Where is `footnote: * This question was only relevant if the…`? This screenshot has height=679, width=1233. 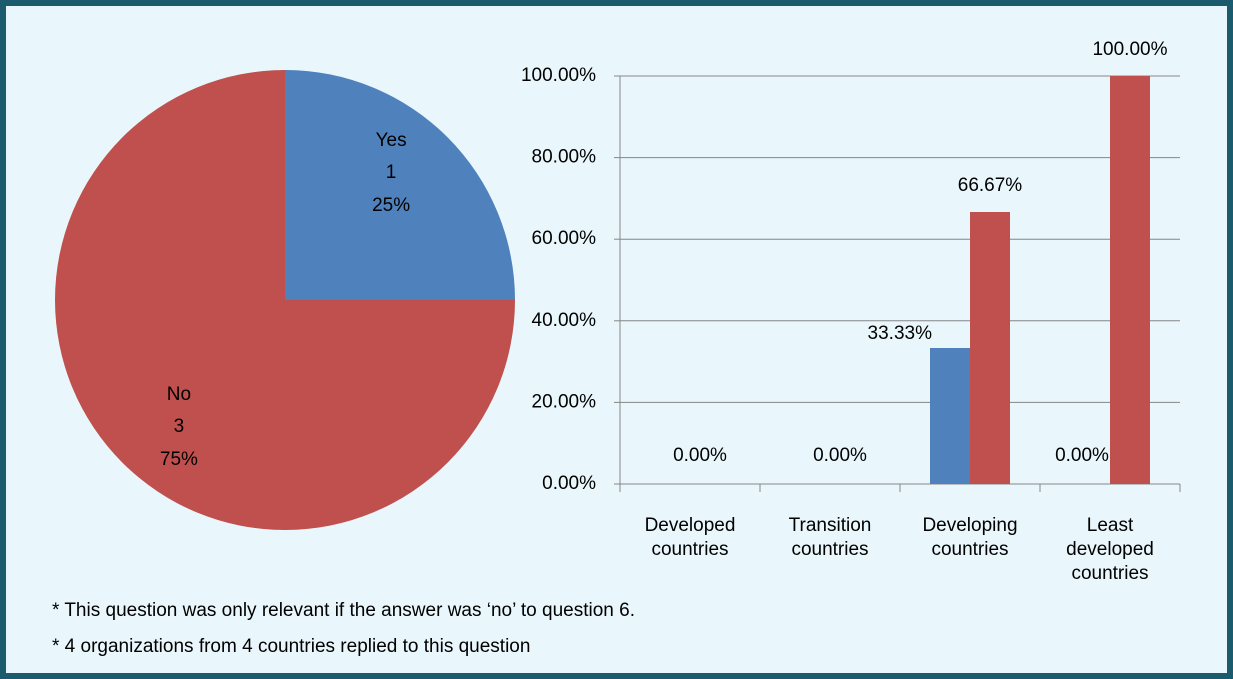 footnote: * This question was only relevant if the… is located at coordinates (343, 610).